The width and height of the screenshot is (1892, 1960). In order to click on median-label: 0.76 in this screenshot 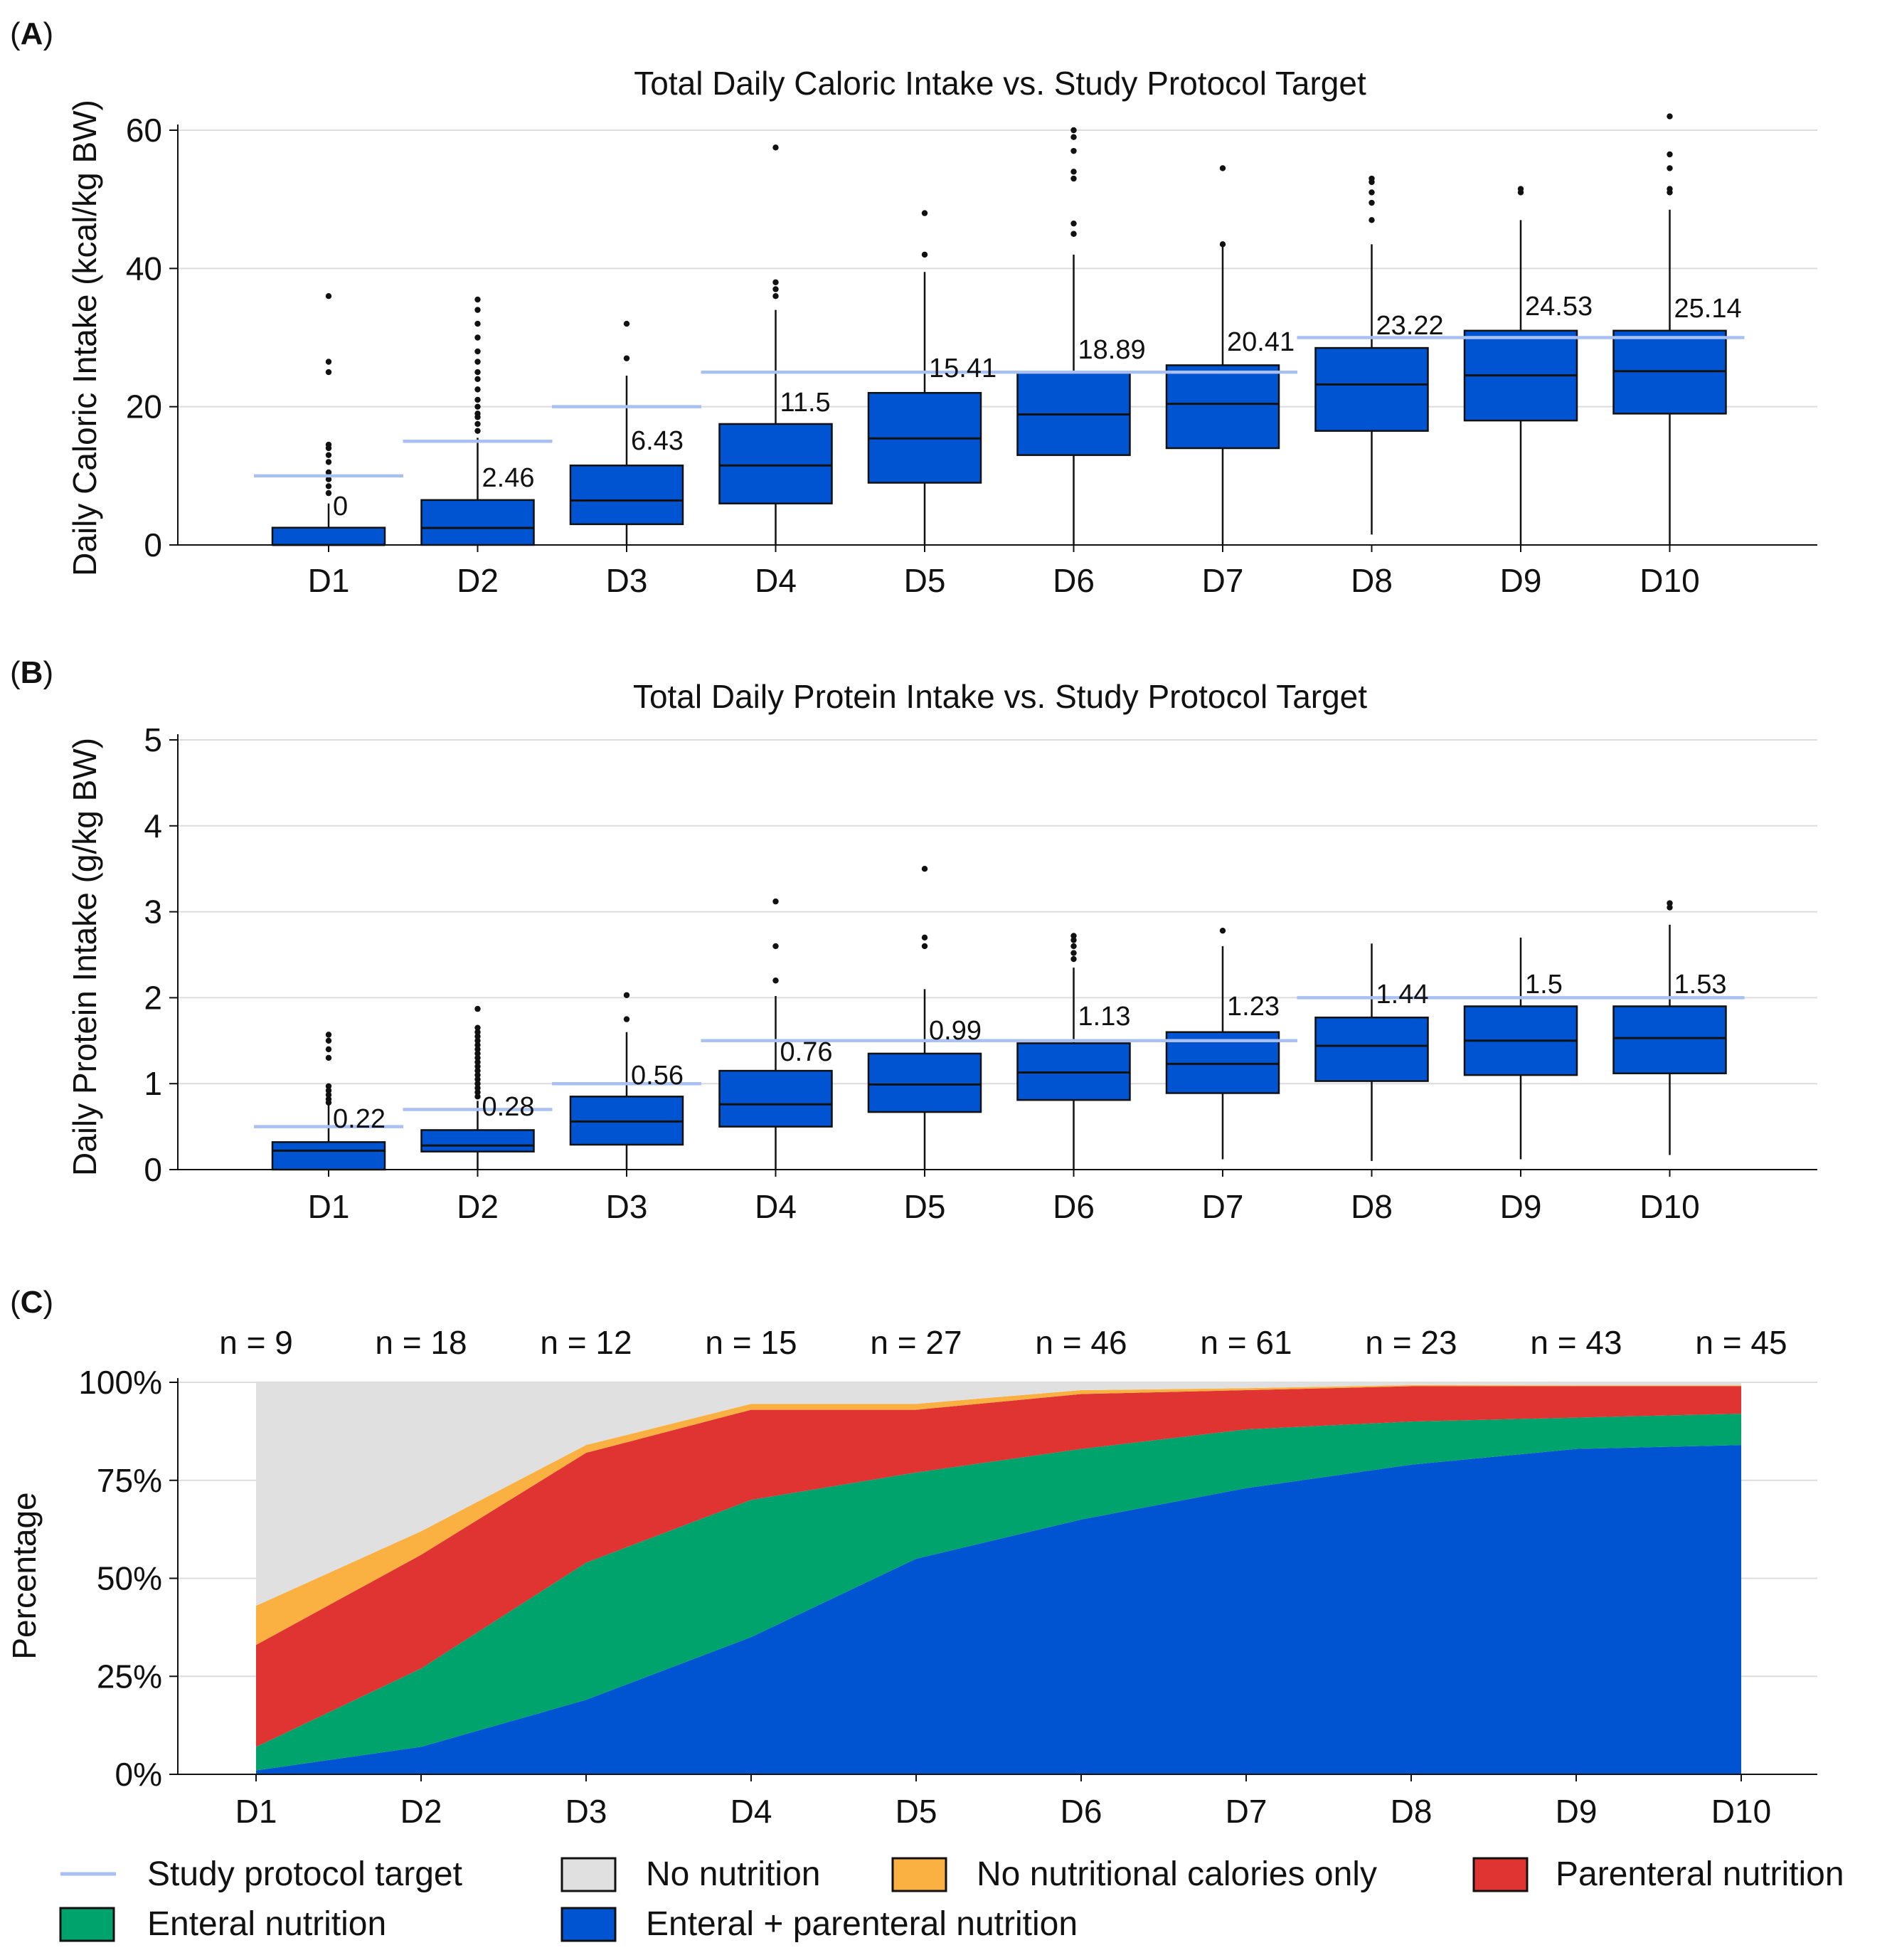, I will do `click(806, 1052)`.